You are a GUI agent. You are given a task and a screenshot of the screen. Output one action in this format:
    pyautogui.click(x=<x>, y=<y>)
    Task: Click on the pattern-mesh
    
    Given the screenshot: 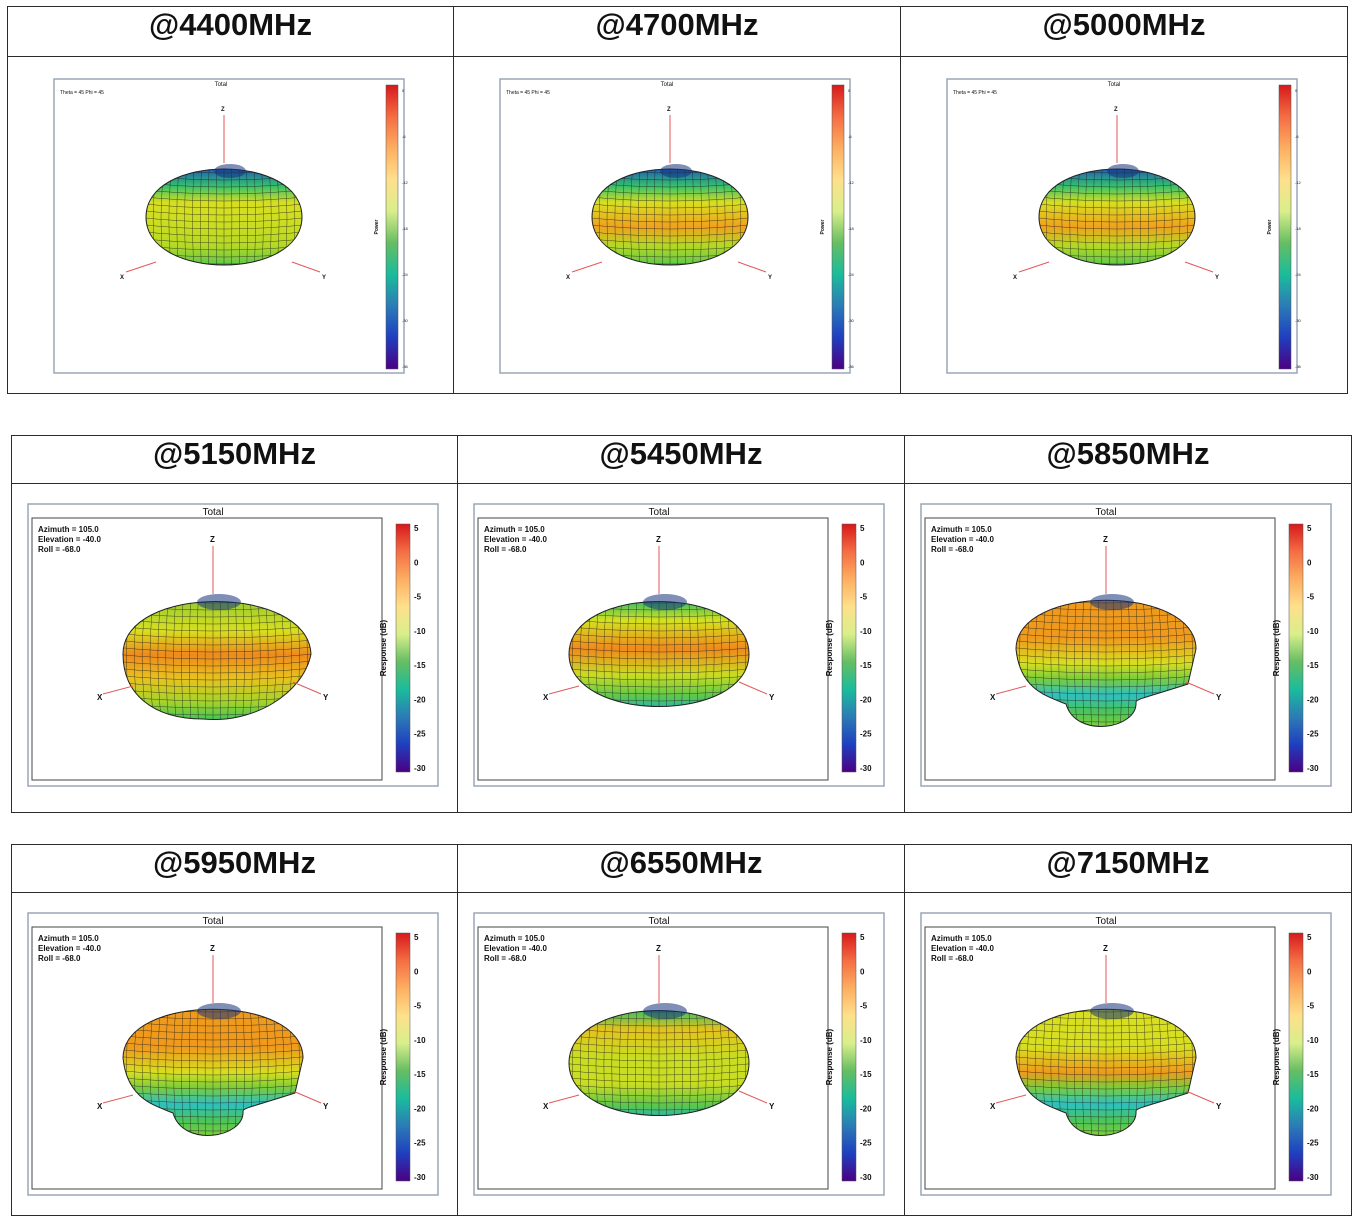 What is the action you would take?
    pyautogui.click(x=224, y=217)
    